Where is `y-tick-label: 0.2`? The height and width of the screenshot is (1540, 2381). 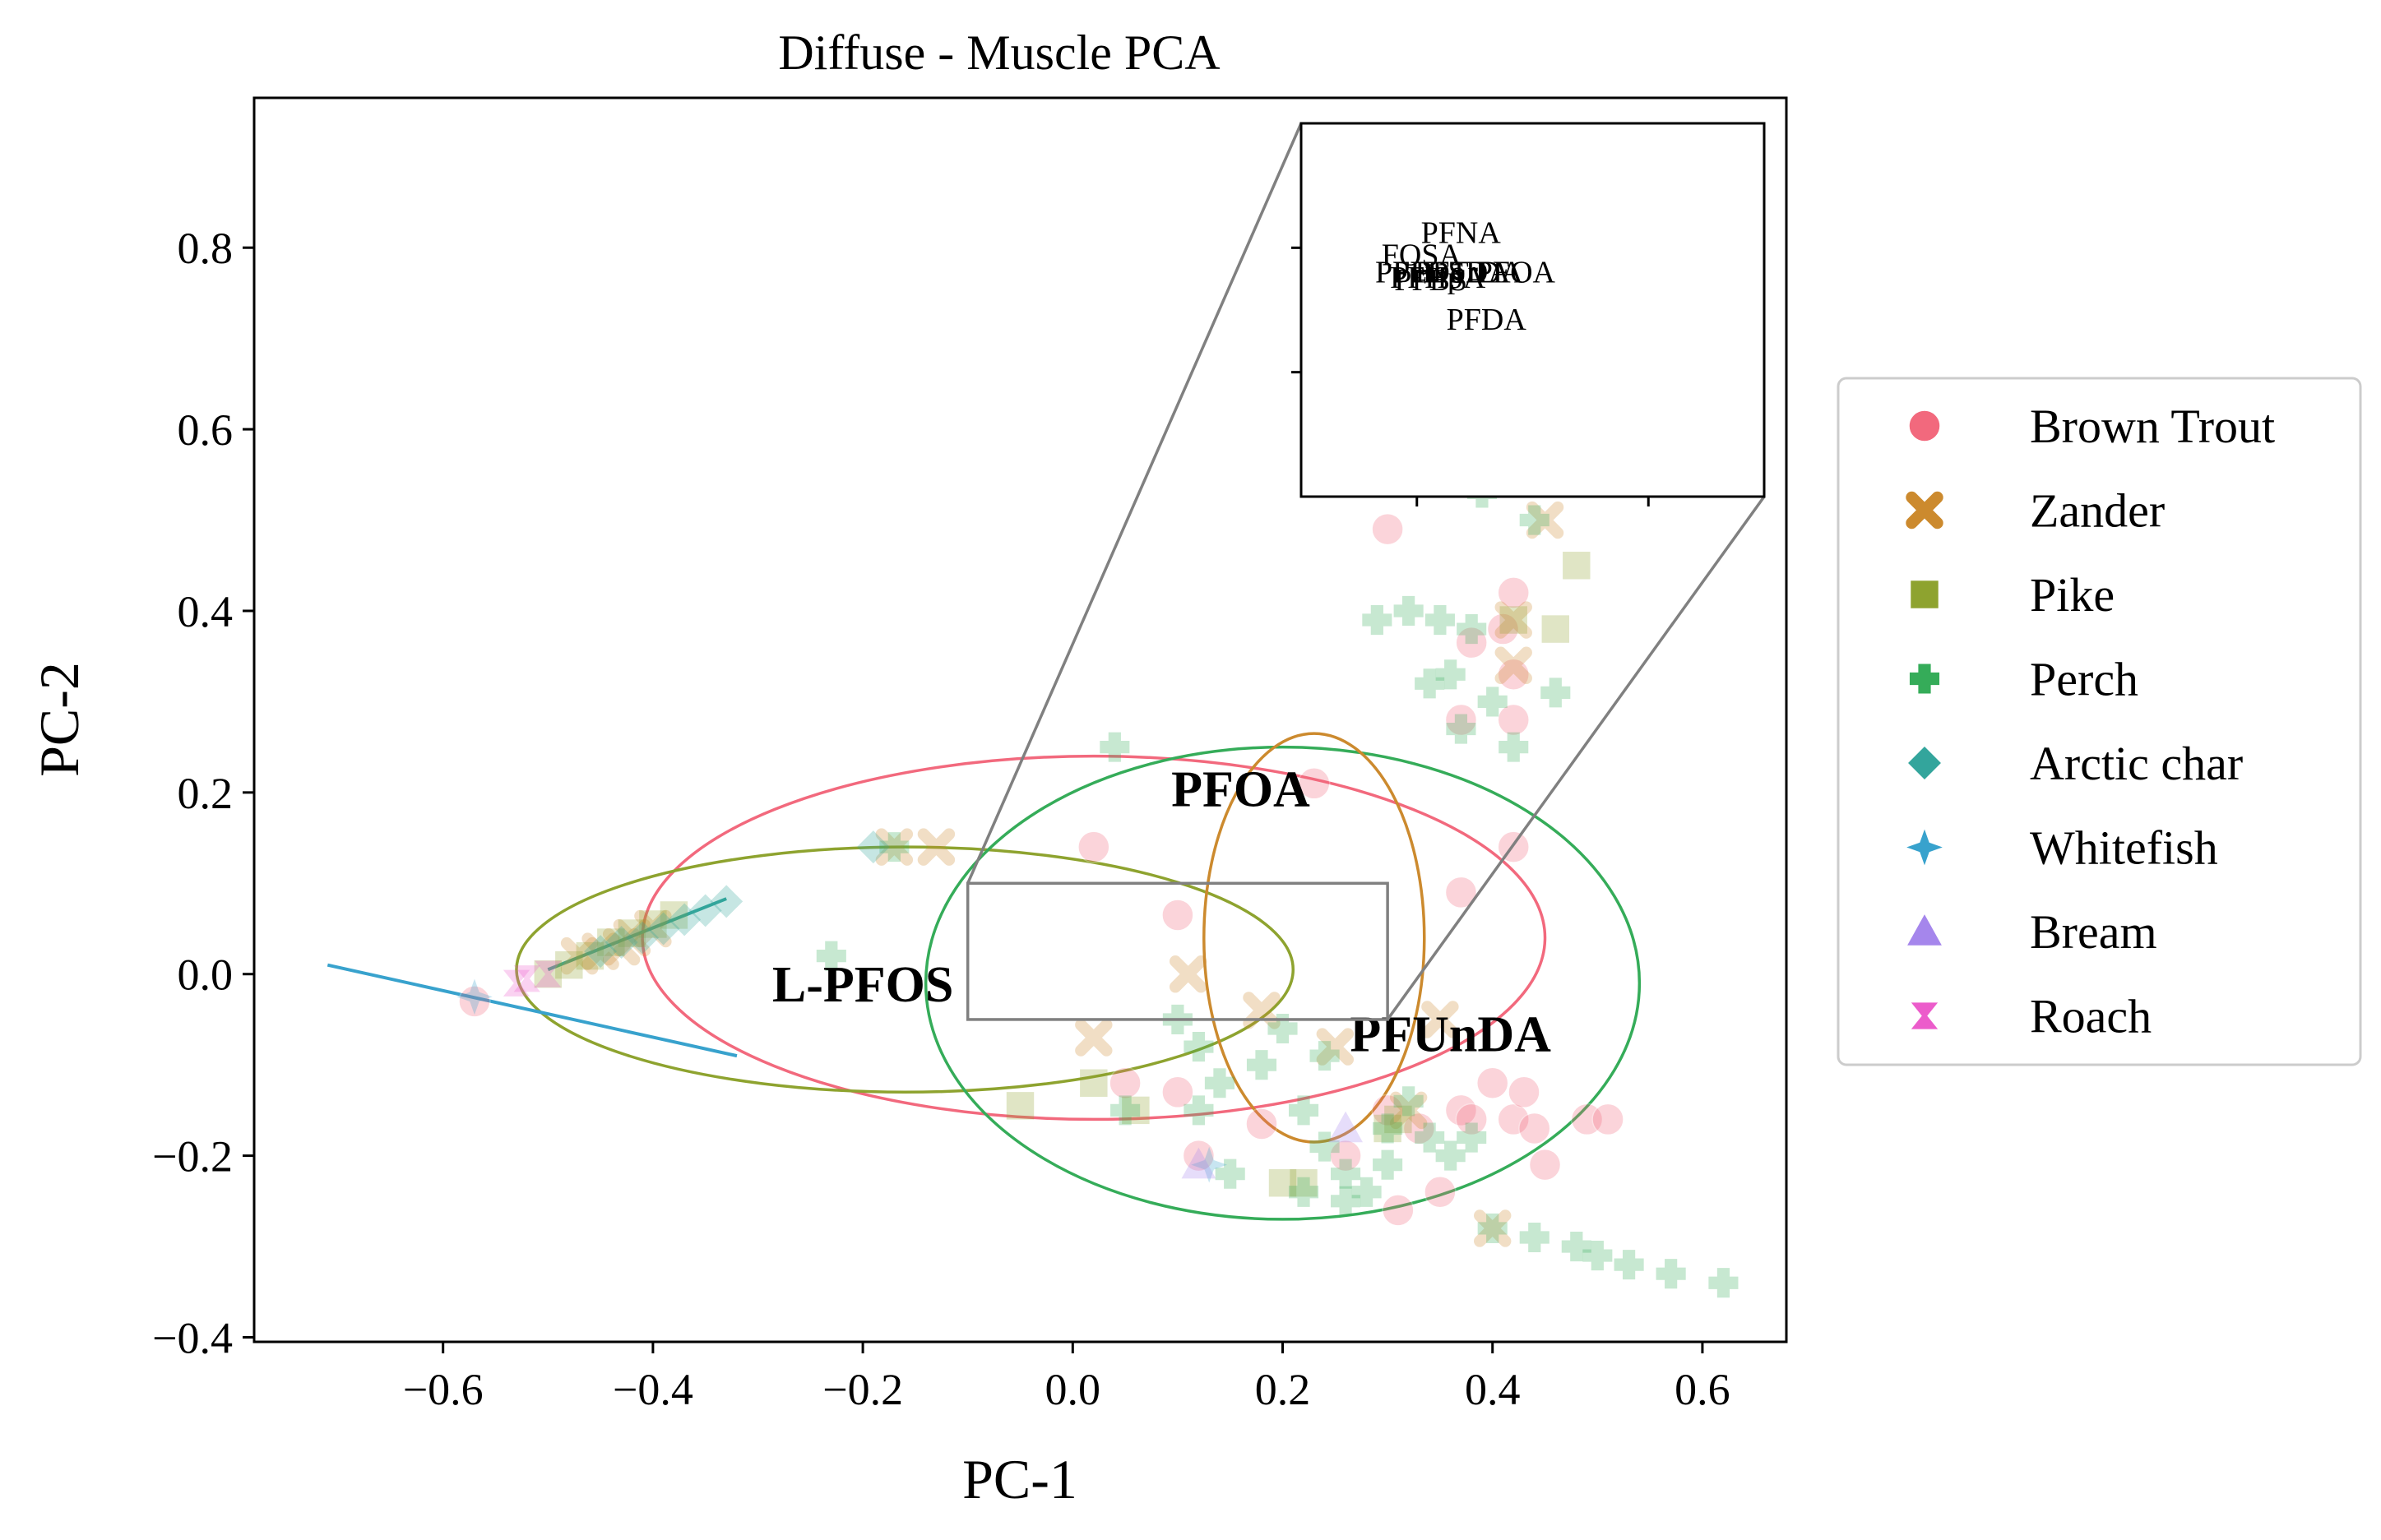 y-tick-label: 0.2 is located at coordinates (206, 793).